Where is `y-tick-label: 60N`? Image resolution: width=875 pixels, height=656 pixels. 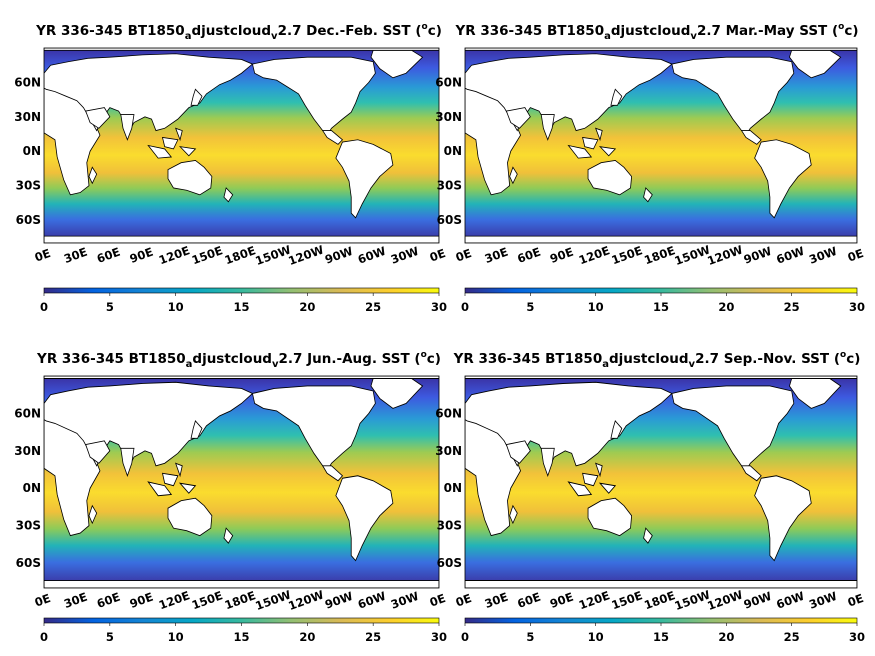 y-tick-label: 60N is located at coordinates (27, 82).